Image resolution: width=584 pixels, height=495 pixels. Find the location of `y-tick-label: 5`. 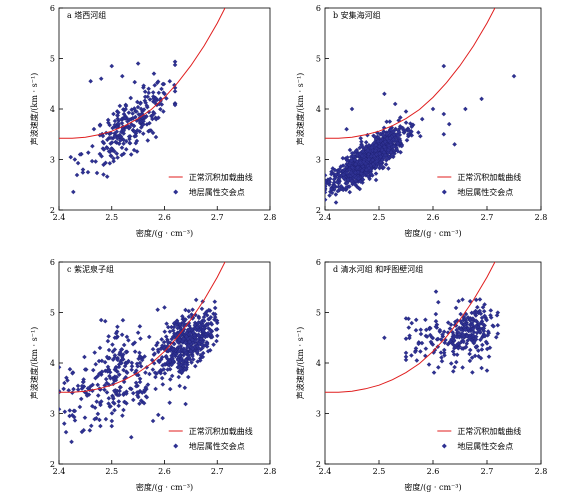

y-tick-label: 5 is located at coordinates (318, 313).